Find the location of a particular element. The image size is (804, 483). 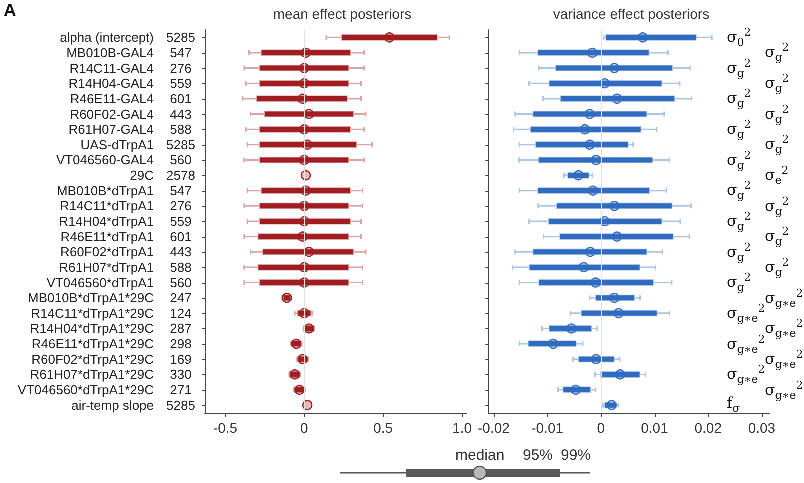

y-tick-label: air-temp slope is located at coordinates (113, 405).